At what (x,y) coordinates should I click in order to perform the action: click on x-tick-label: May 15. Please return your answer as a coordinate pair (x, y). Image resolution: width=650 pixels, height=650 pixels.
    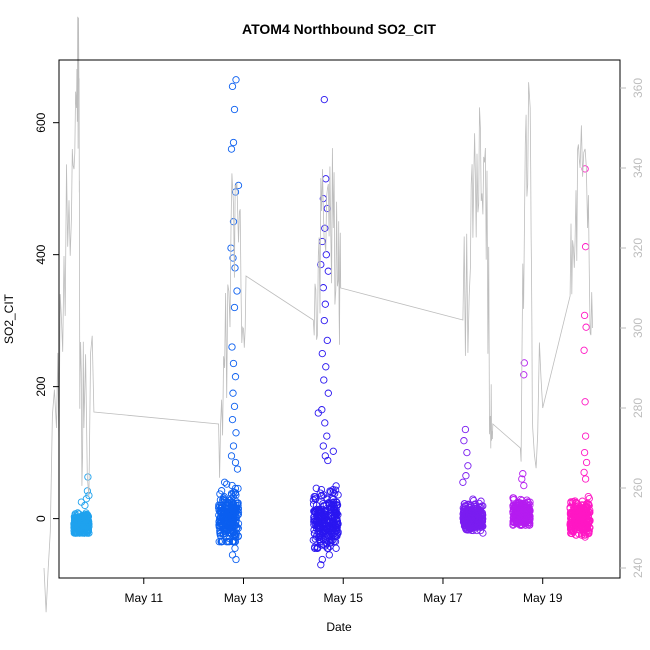
    Looking at the image, I should click on (344, 598).